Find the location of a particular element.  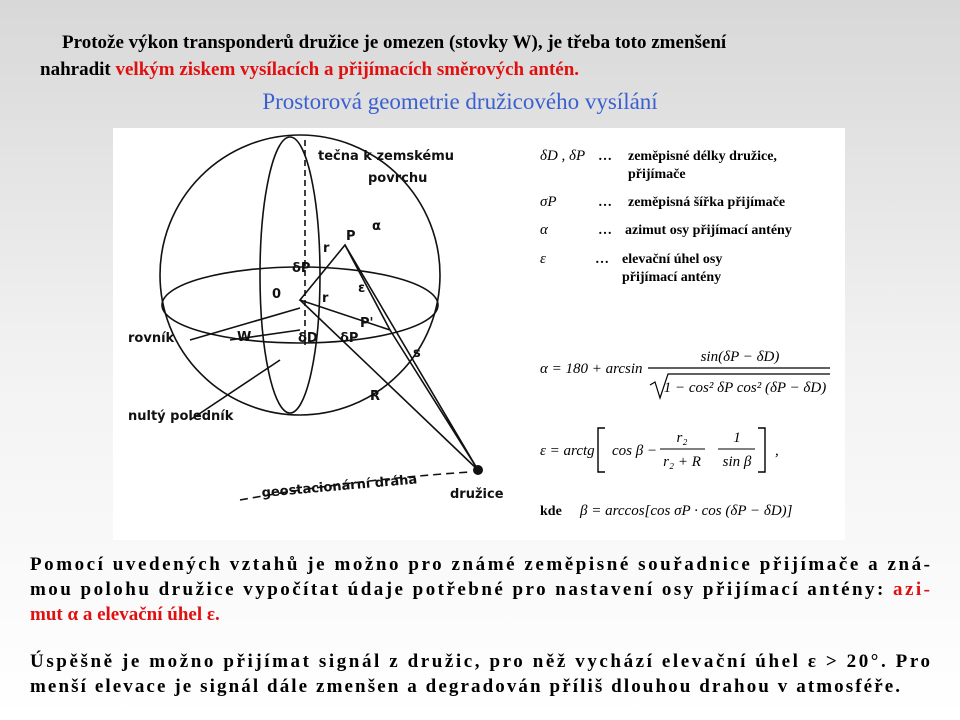

rays is located at coordinates (389, 357).